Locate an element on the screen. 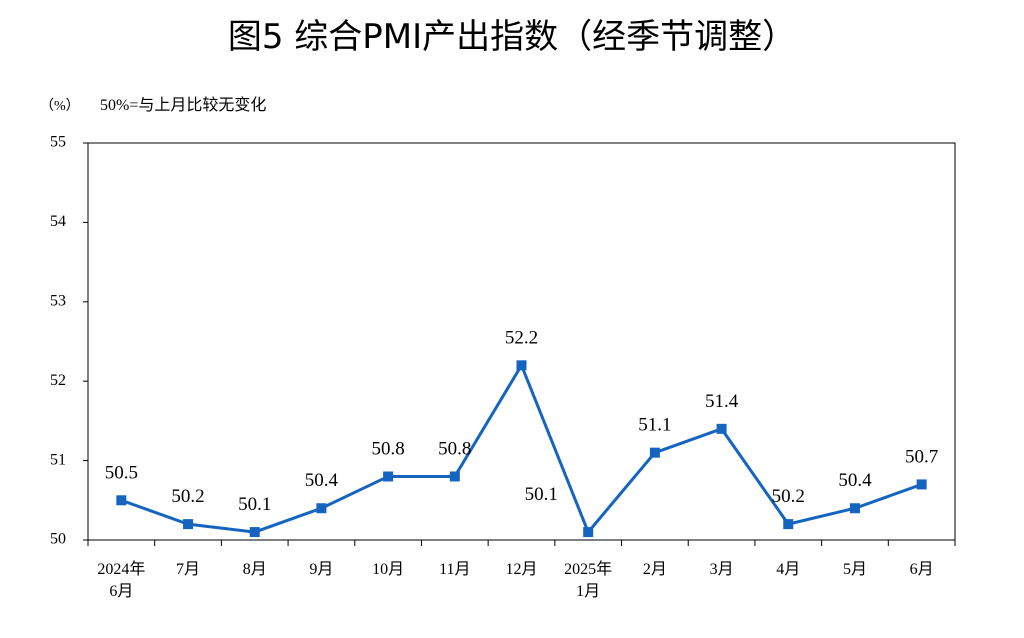 The width and height of the screenshot is (1024, 638). x-tick-label: 2025年 1月 is located at coordinates (588, 580).